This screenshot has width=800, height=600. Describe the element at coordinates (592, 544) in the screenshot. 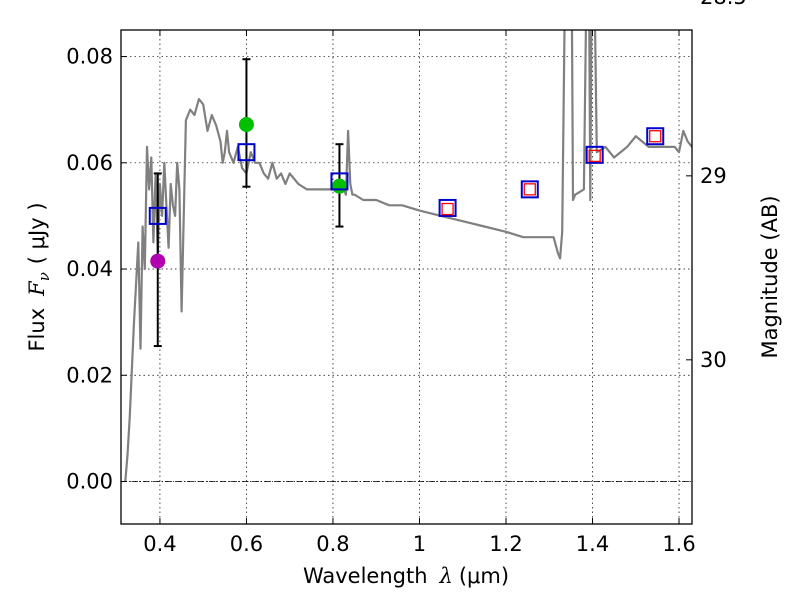

I see `x-tick-label: 1.4` at that location.